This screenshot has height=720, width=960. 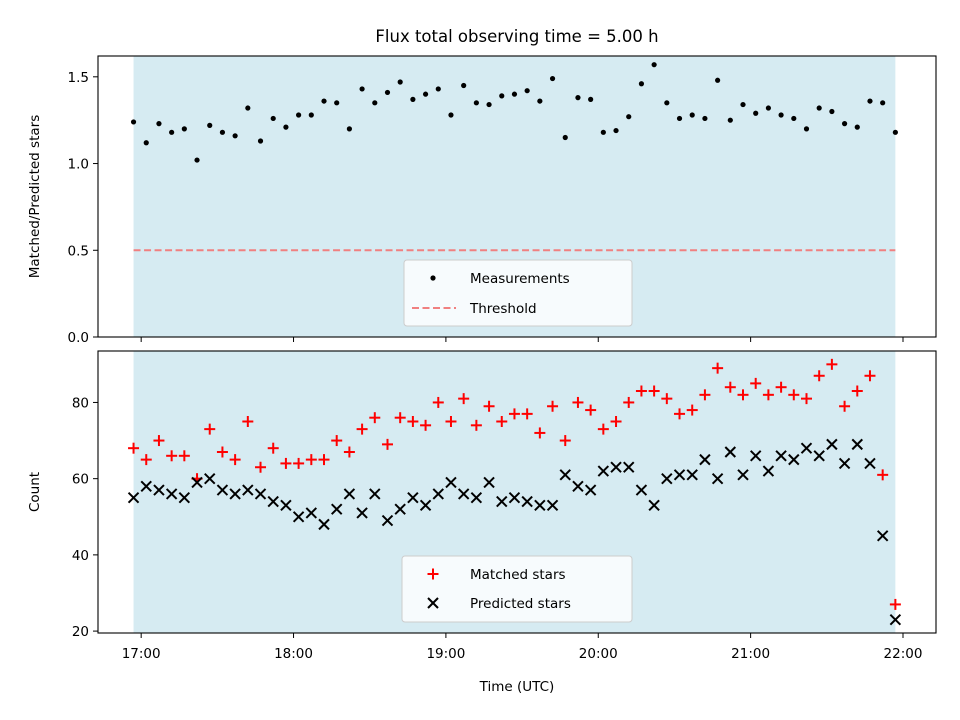 I want to click on xtick-label: 22:00, so click(x=903, y=654).